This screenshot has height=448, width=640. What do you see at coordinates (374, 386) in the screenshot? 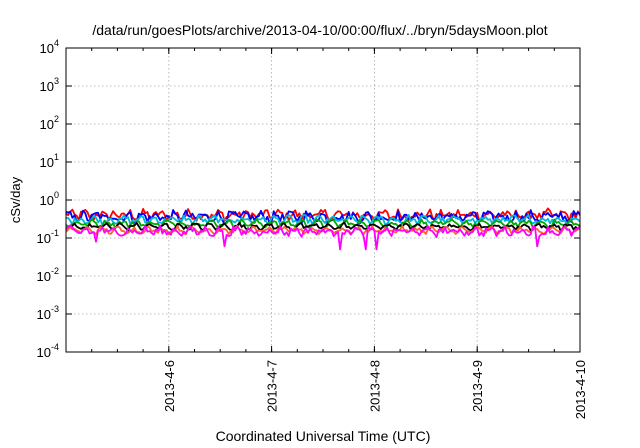
I see `x-tick-label: 2013-4-8` at bounding box center [374, 386].